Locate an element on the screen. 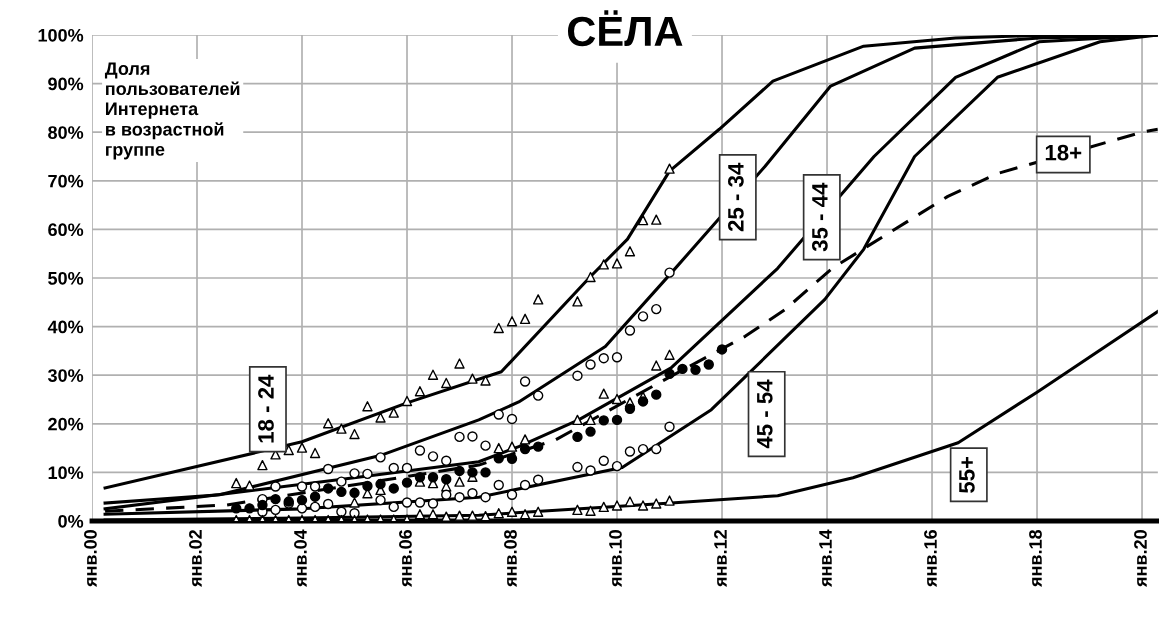 This screenshot has height=621, width=1159. series-label: 18+ is located at coordinates (1063, 152).